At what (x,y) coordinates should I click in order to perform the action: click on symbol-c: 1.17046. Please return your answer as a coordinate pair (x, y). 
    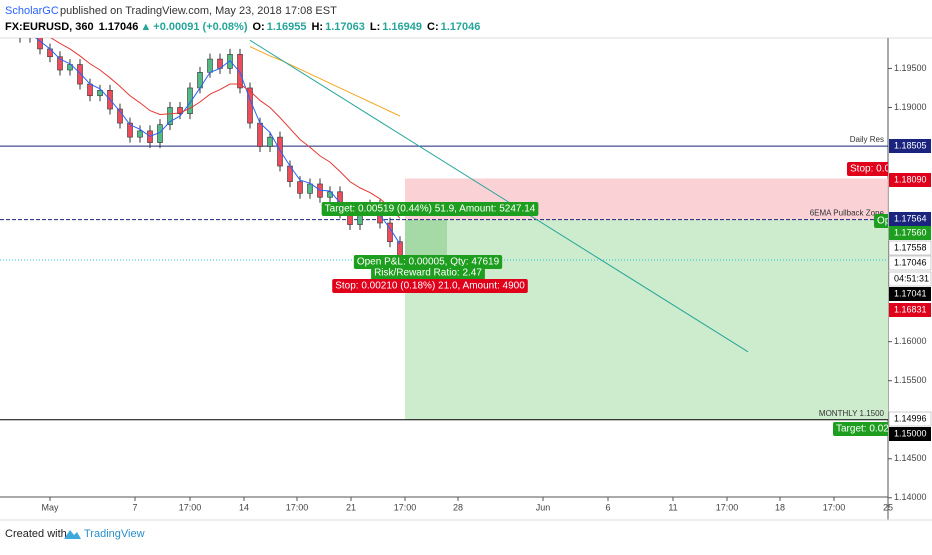
    Looking at the image, I should click on (461, 27).